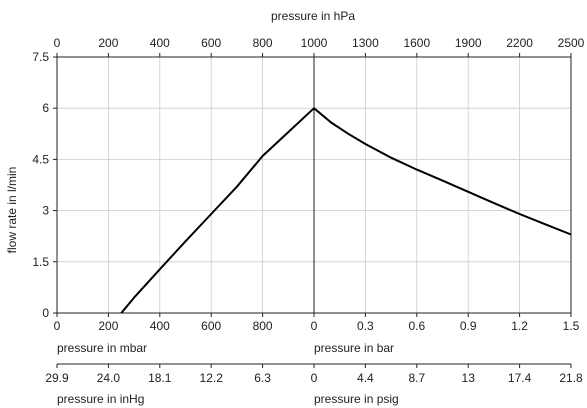 The width and height of the screenshot is (587, 408). I want to click on top-tick-label: 1600, so click(416, 43).